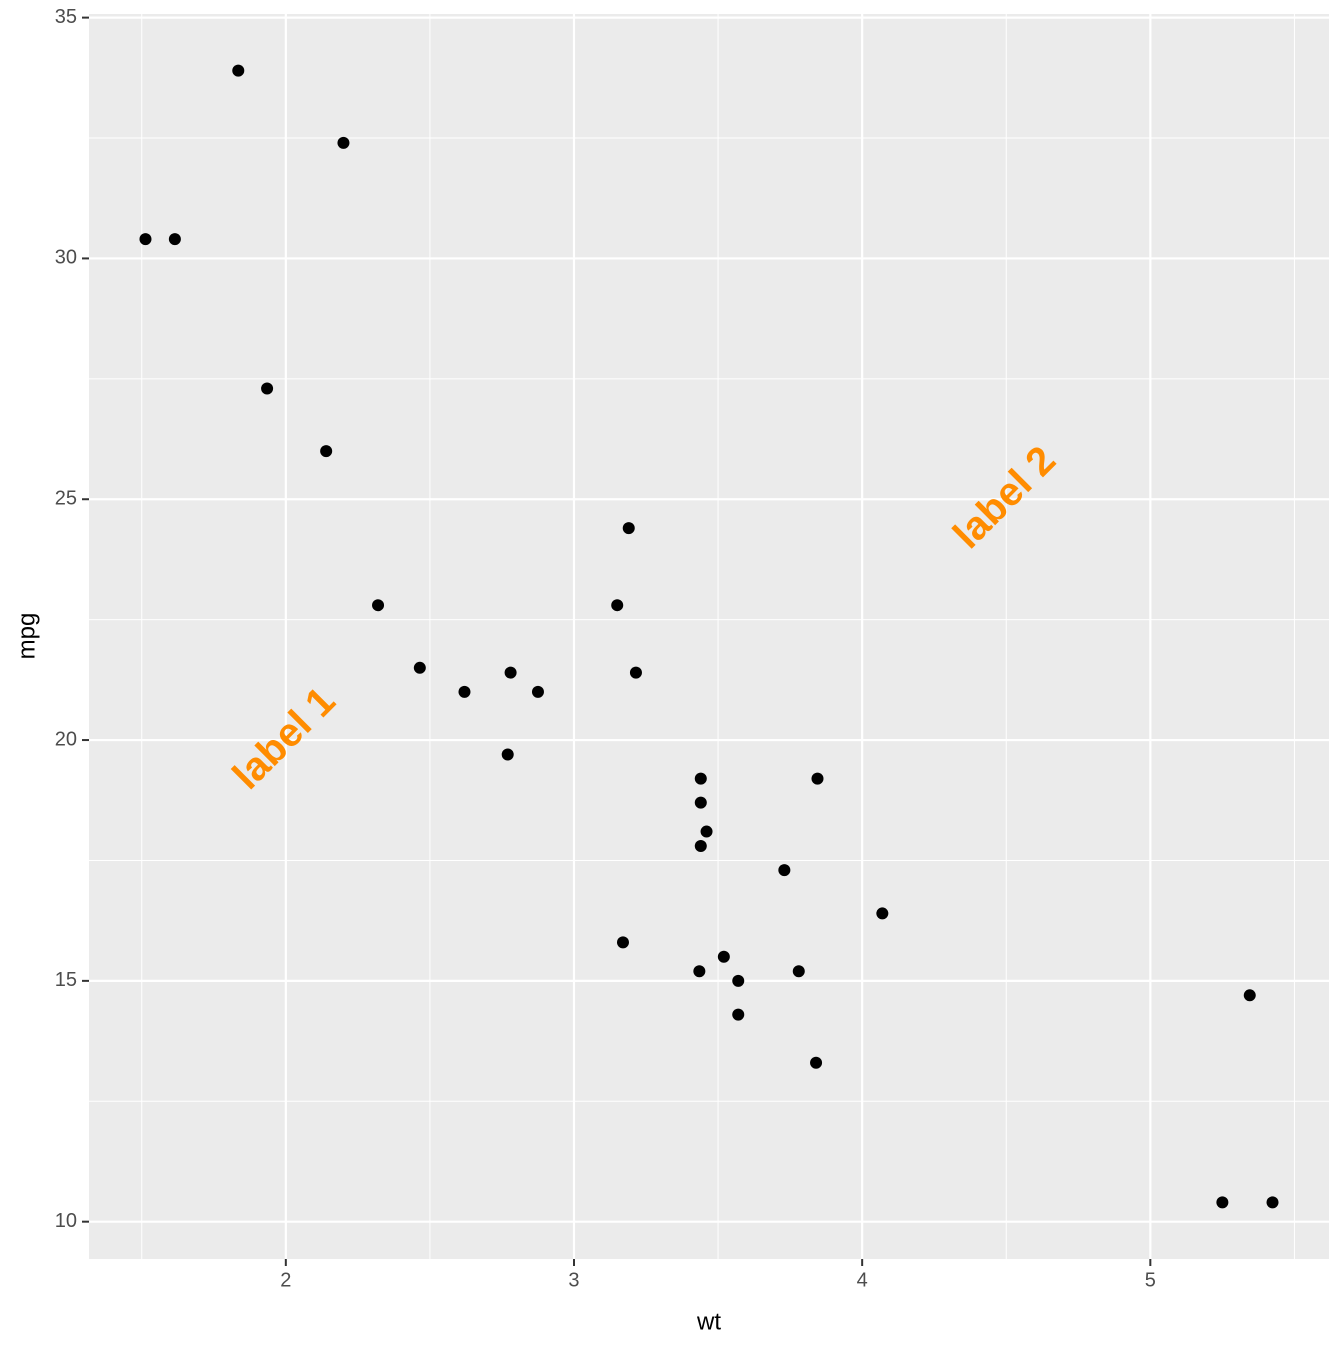  Describe the element at coordinates (66, 1221) in the screenshot. I see `y-tick-label: 10` at that location.